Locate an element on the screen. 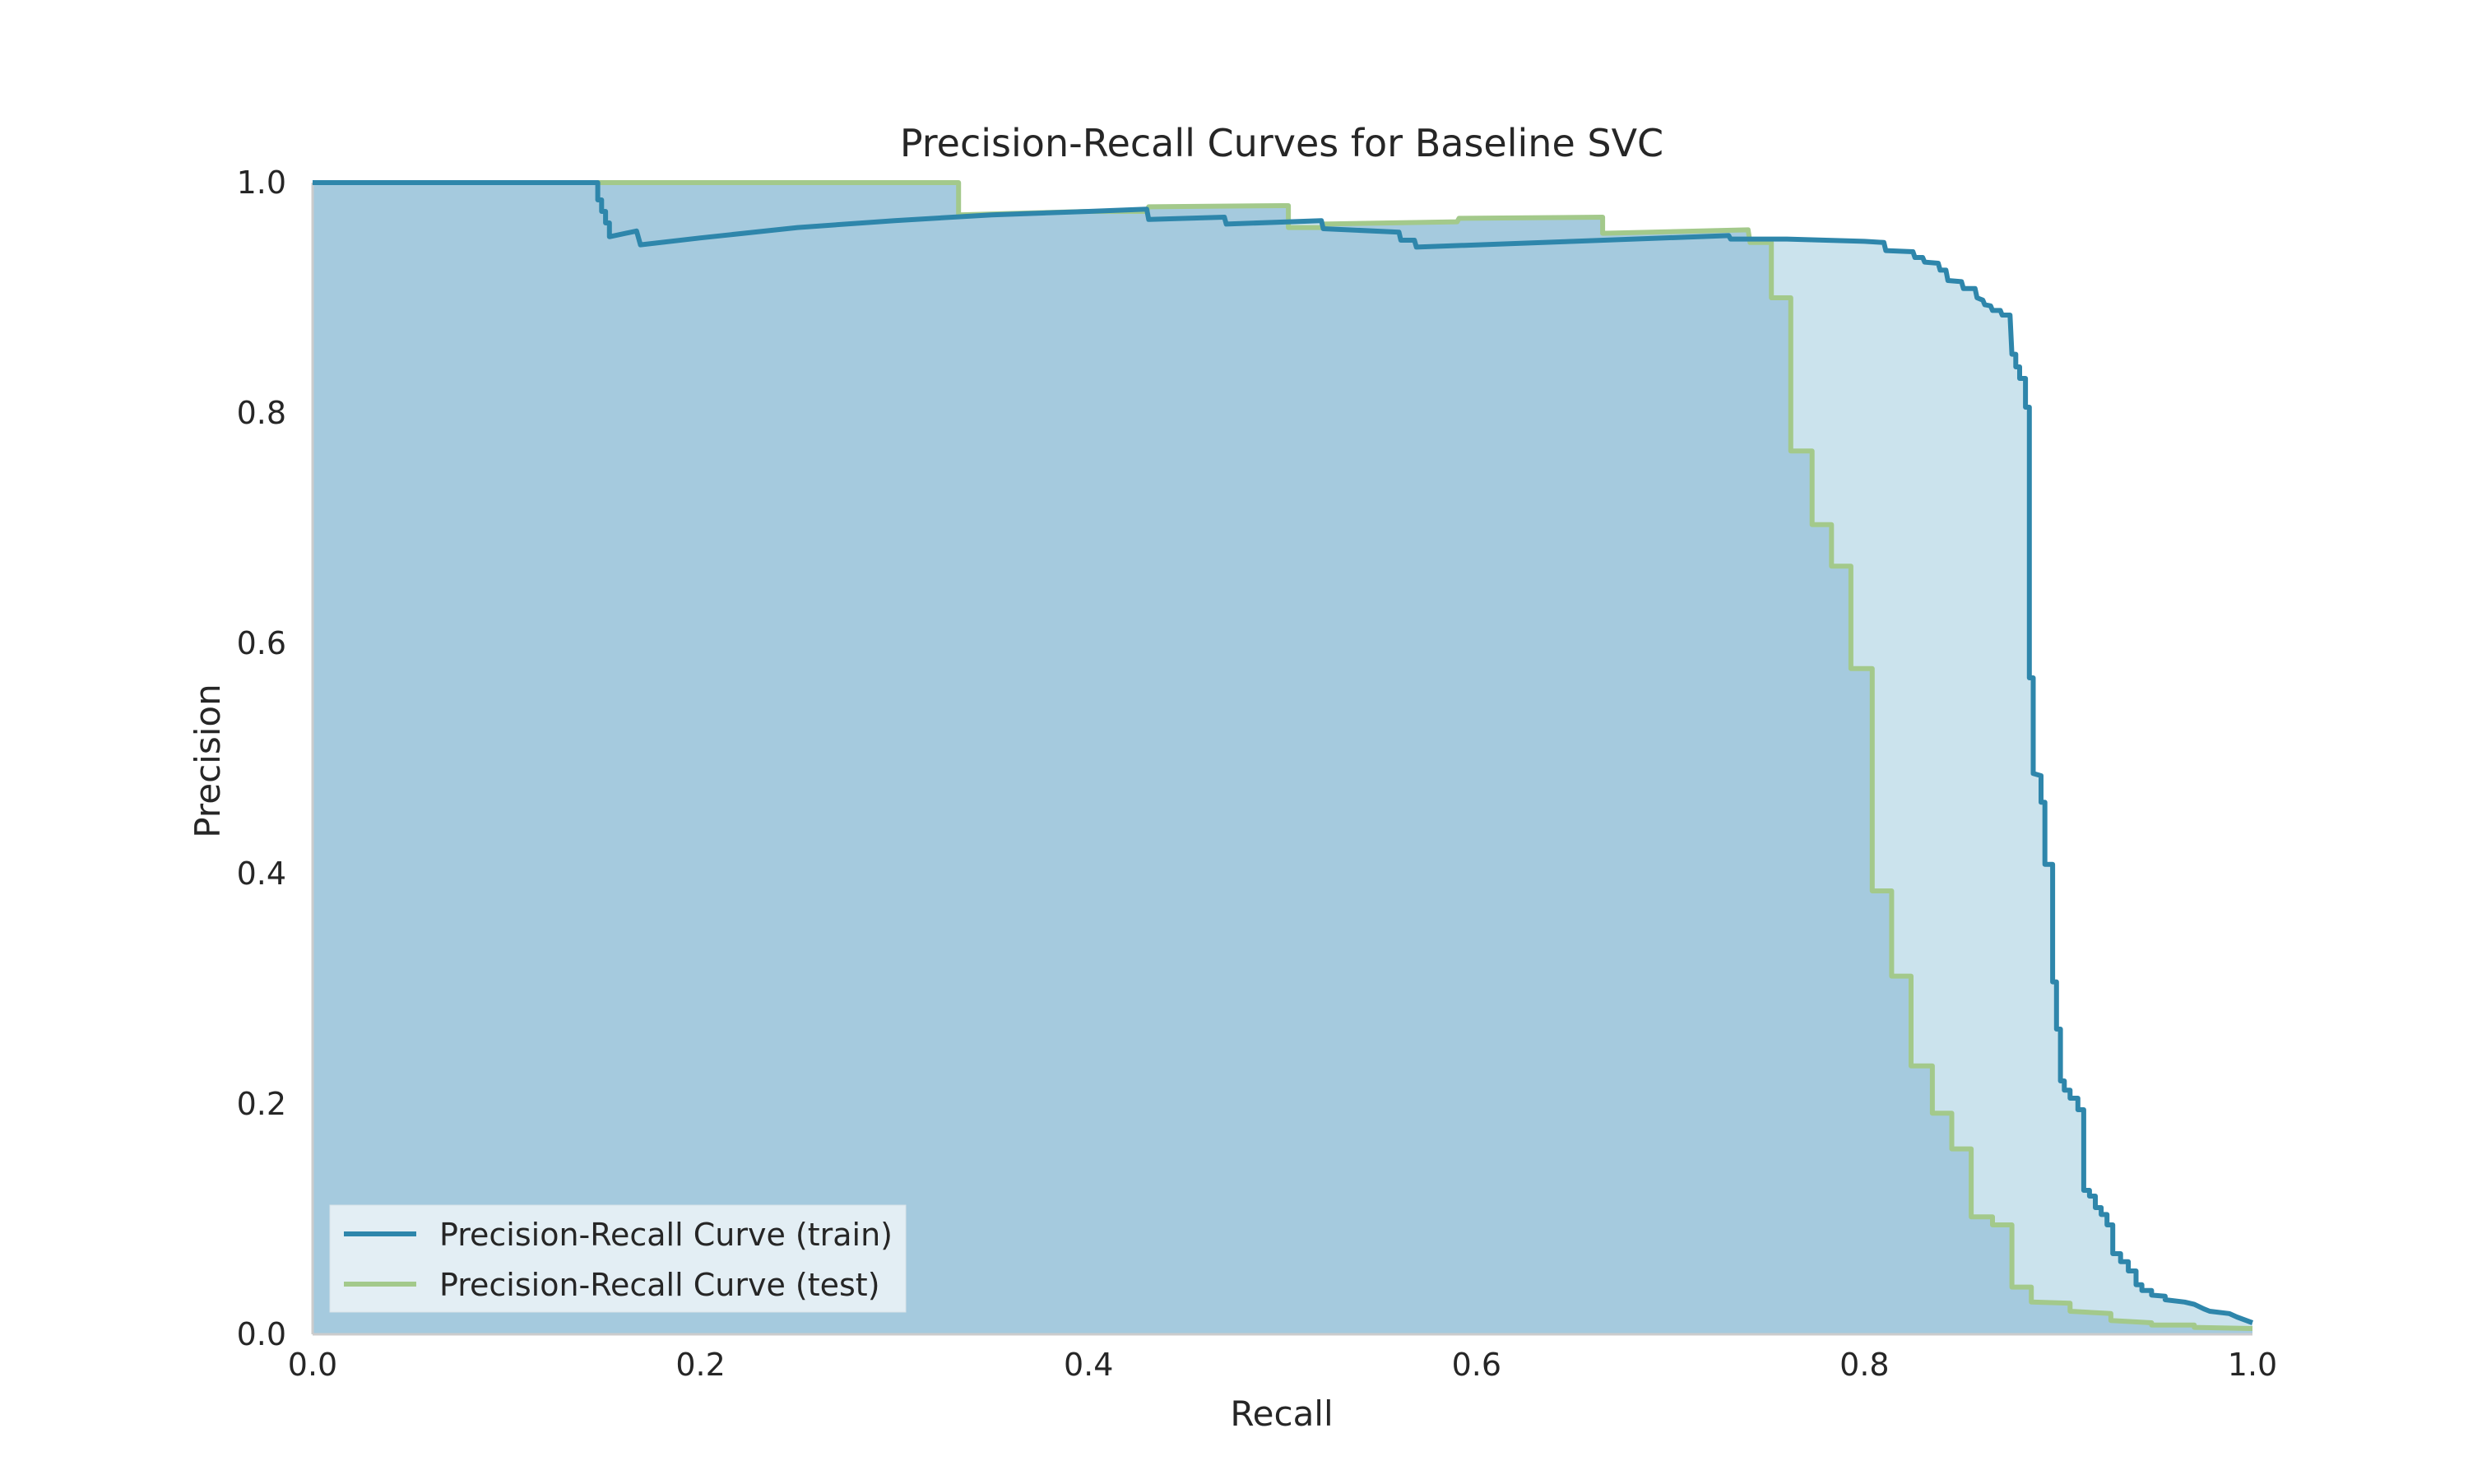 The width and height of the screenshot is (2468, 1484). y-tick-label: 0.2 is located at coordinates (261, 1104).